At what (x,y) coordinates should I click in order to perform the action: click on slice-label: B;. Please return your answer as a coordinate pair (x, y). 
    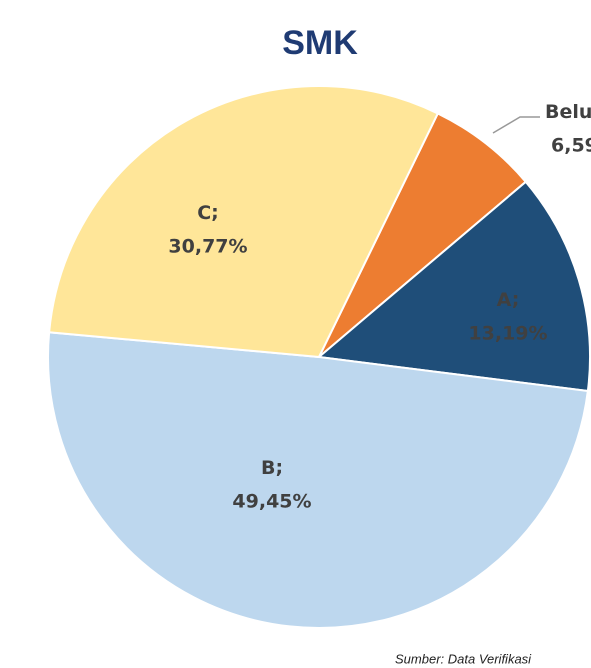
    Looking at the image, I should click on (272, 468).